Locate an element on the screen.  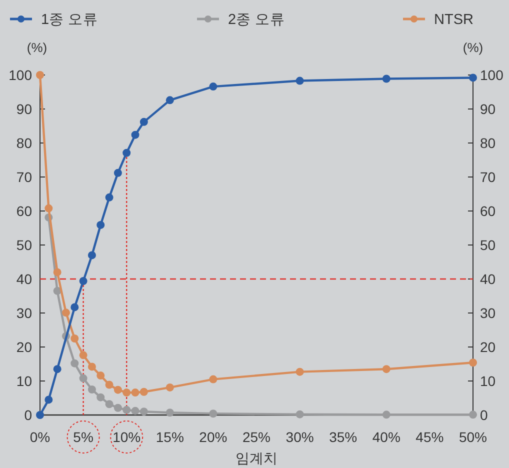
y2label: (%) is located at coordinates (473, 47).